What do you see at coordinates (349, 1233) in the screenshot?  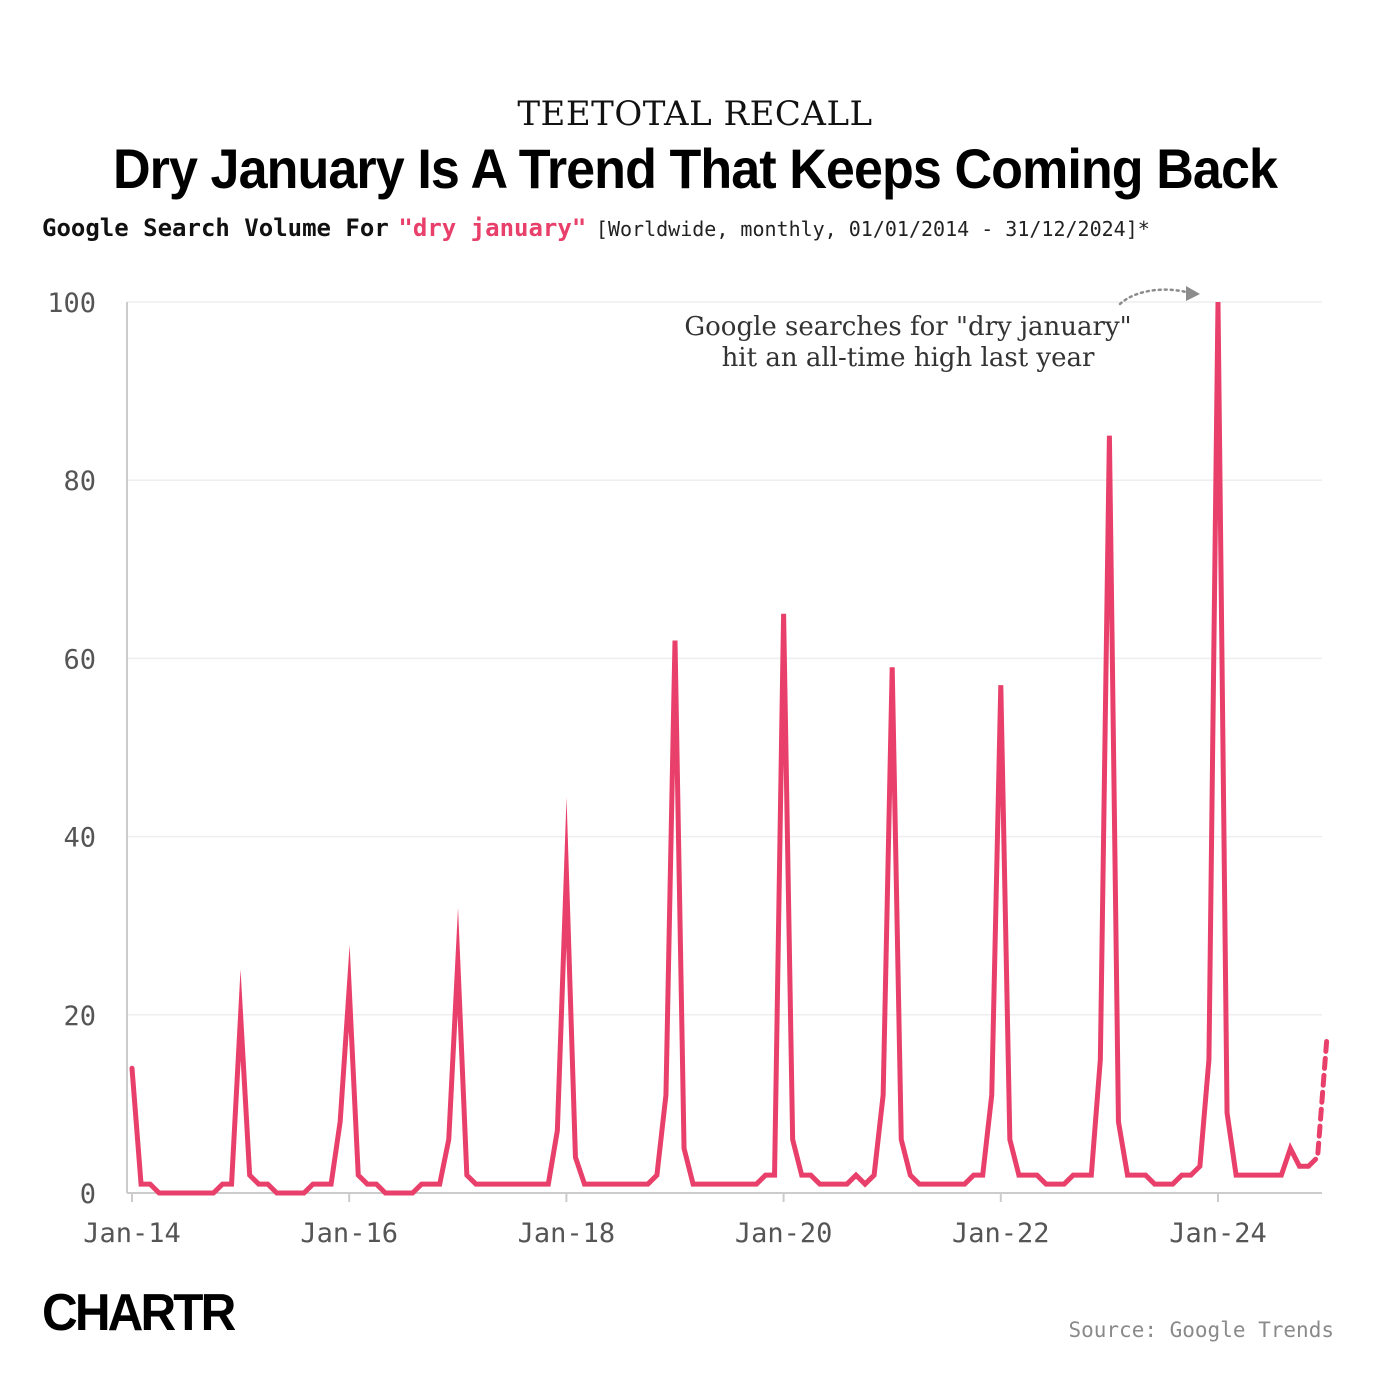 I see `x-tick-label: Jan-16` at bounding box center [349, 1233].